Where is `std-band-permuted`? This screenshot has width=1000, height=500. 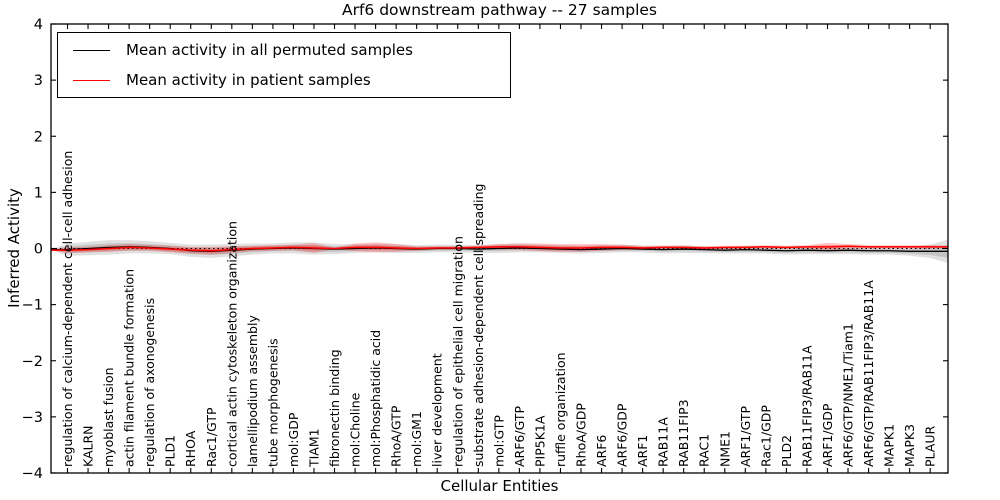
std-band-permuted is located at coordinates (499, 251).